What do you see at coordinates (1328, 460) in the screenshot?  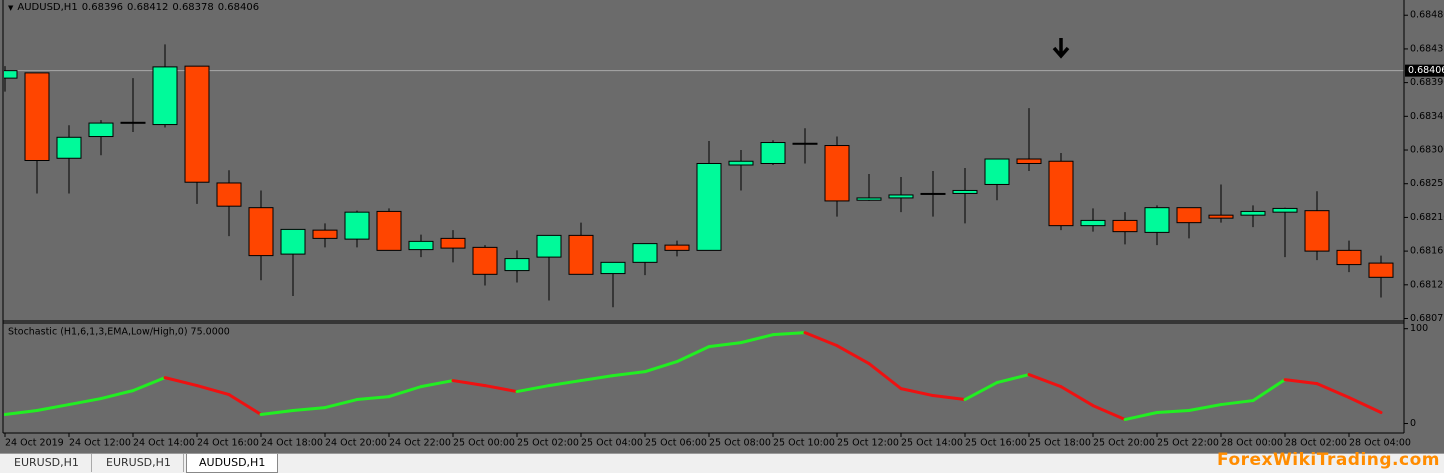 I see `watermark: ForexWikiTrading.com` at bounding box center [1328, 460].